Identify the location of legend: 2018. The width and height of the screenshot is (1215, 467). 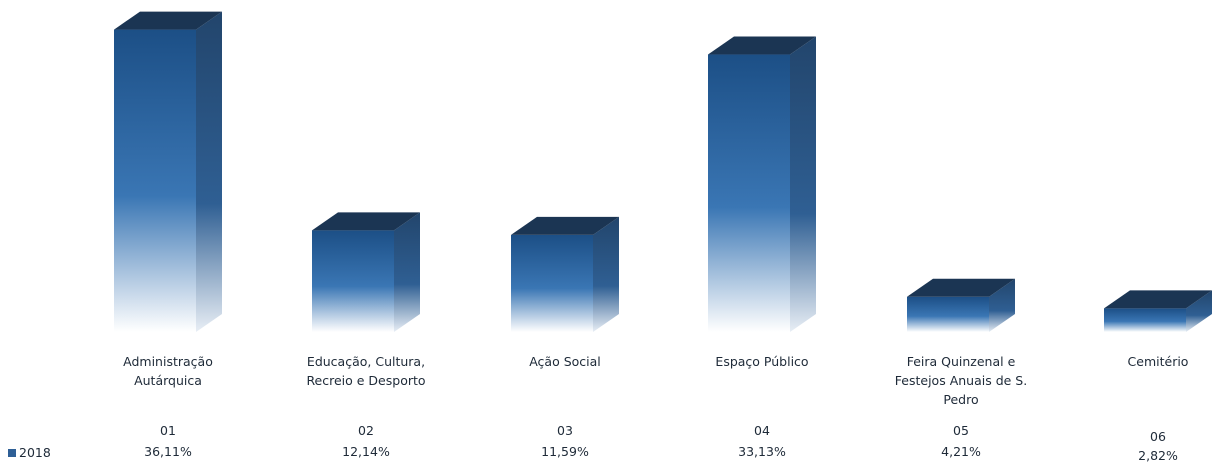
(29, 452).